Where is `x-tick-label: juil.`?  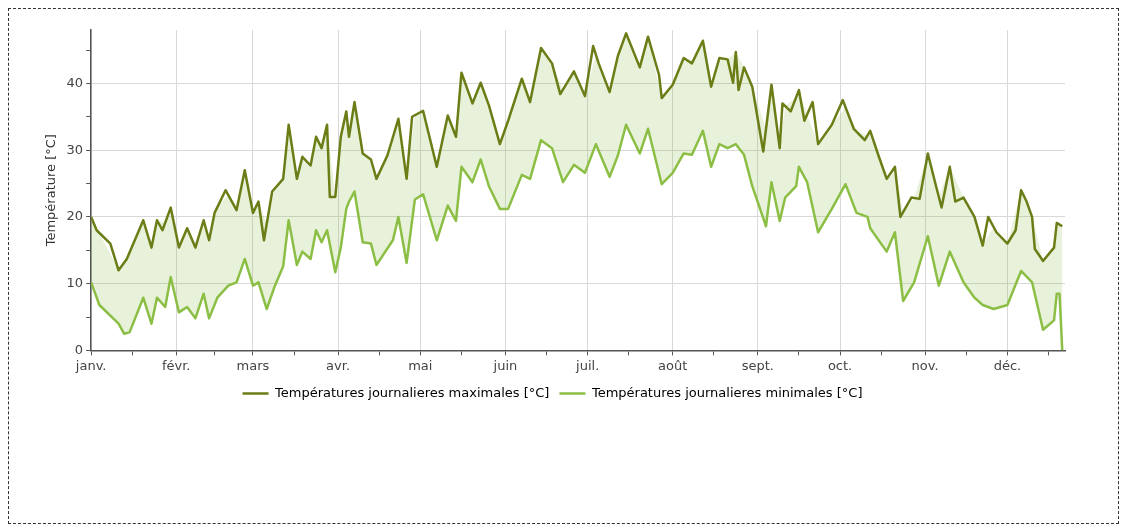 x-tick-label: juil. is located at coordinates (587, 365).